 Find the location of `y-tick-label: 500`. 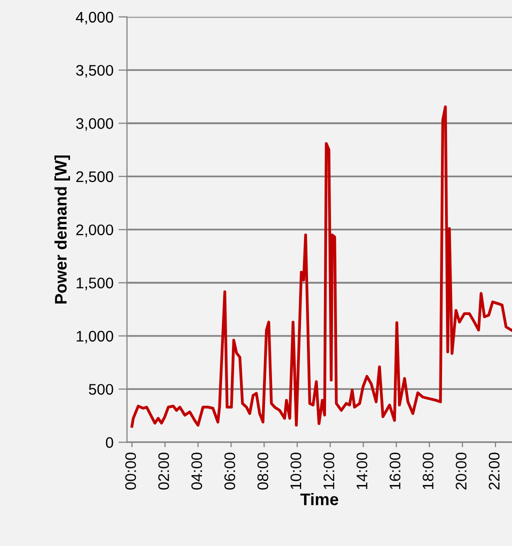

y-tick-label: 500 is located at coordinates (101, 389).